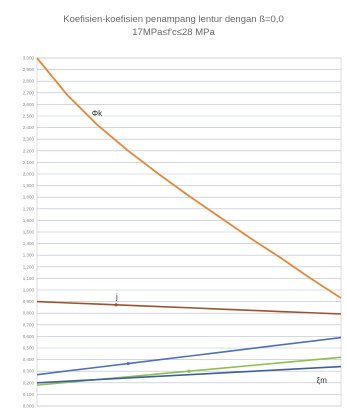 This screenshot has width=347, height=416. I want to click on y-tick-label: 2,100, so click(29, 162).